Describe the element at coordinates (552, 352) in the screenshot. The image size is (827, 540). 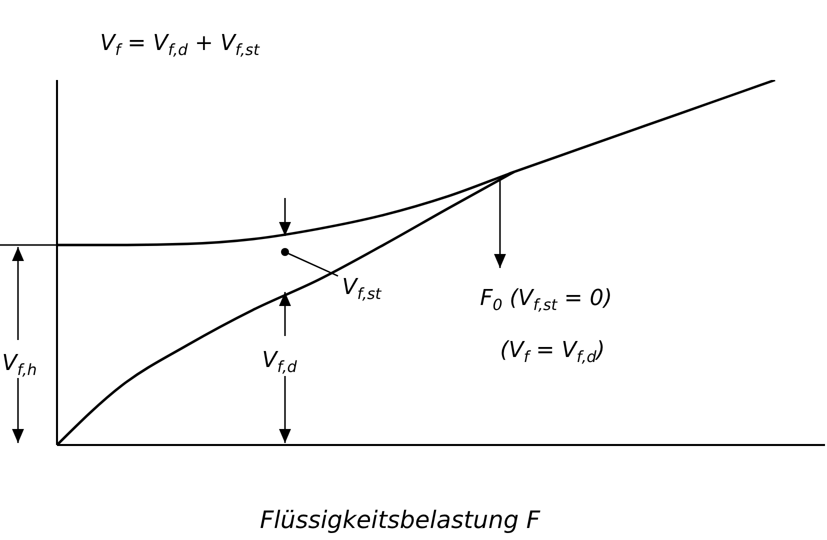
I see `annotation: (V$_{f}$ = V$_{f,d}$)` at that location.